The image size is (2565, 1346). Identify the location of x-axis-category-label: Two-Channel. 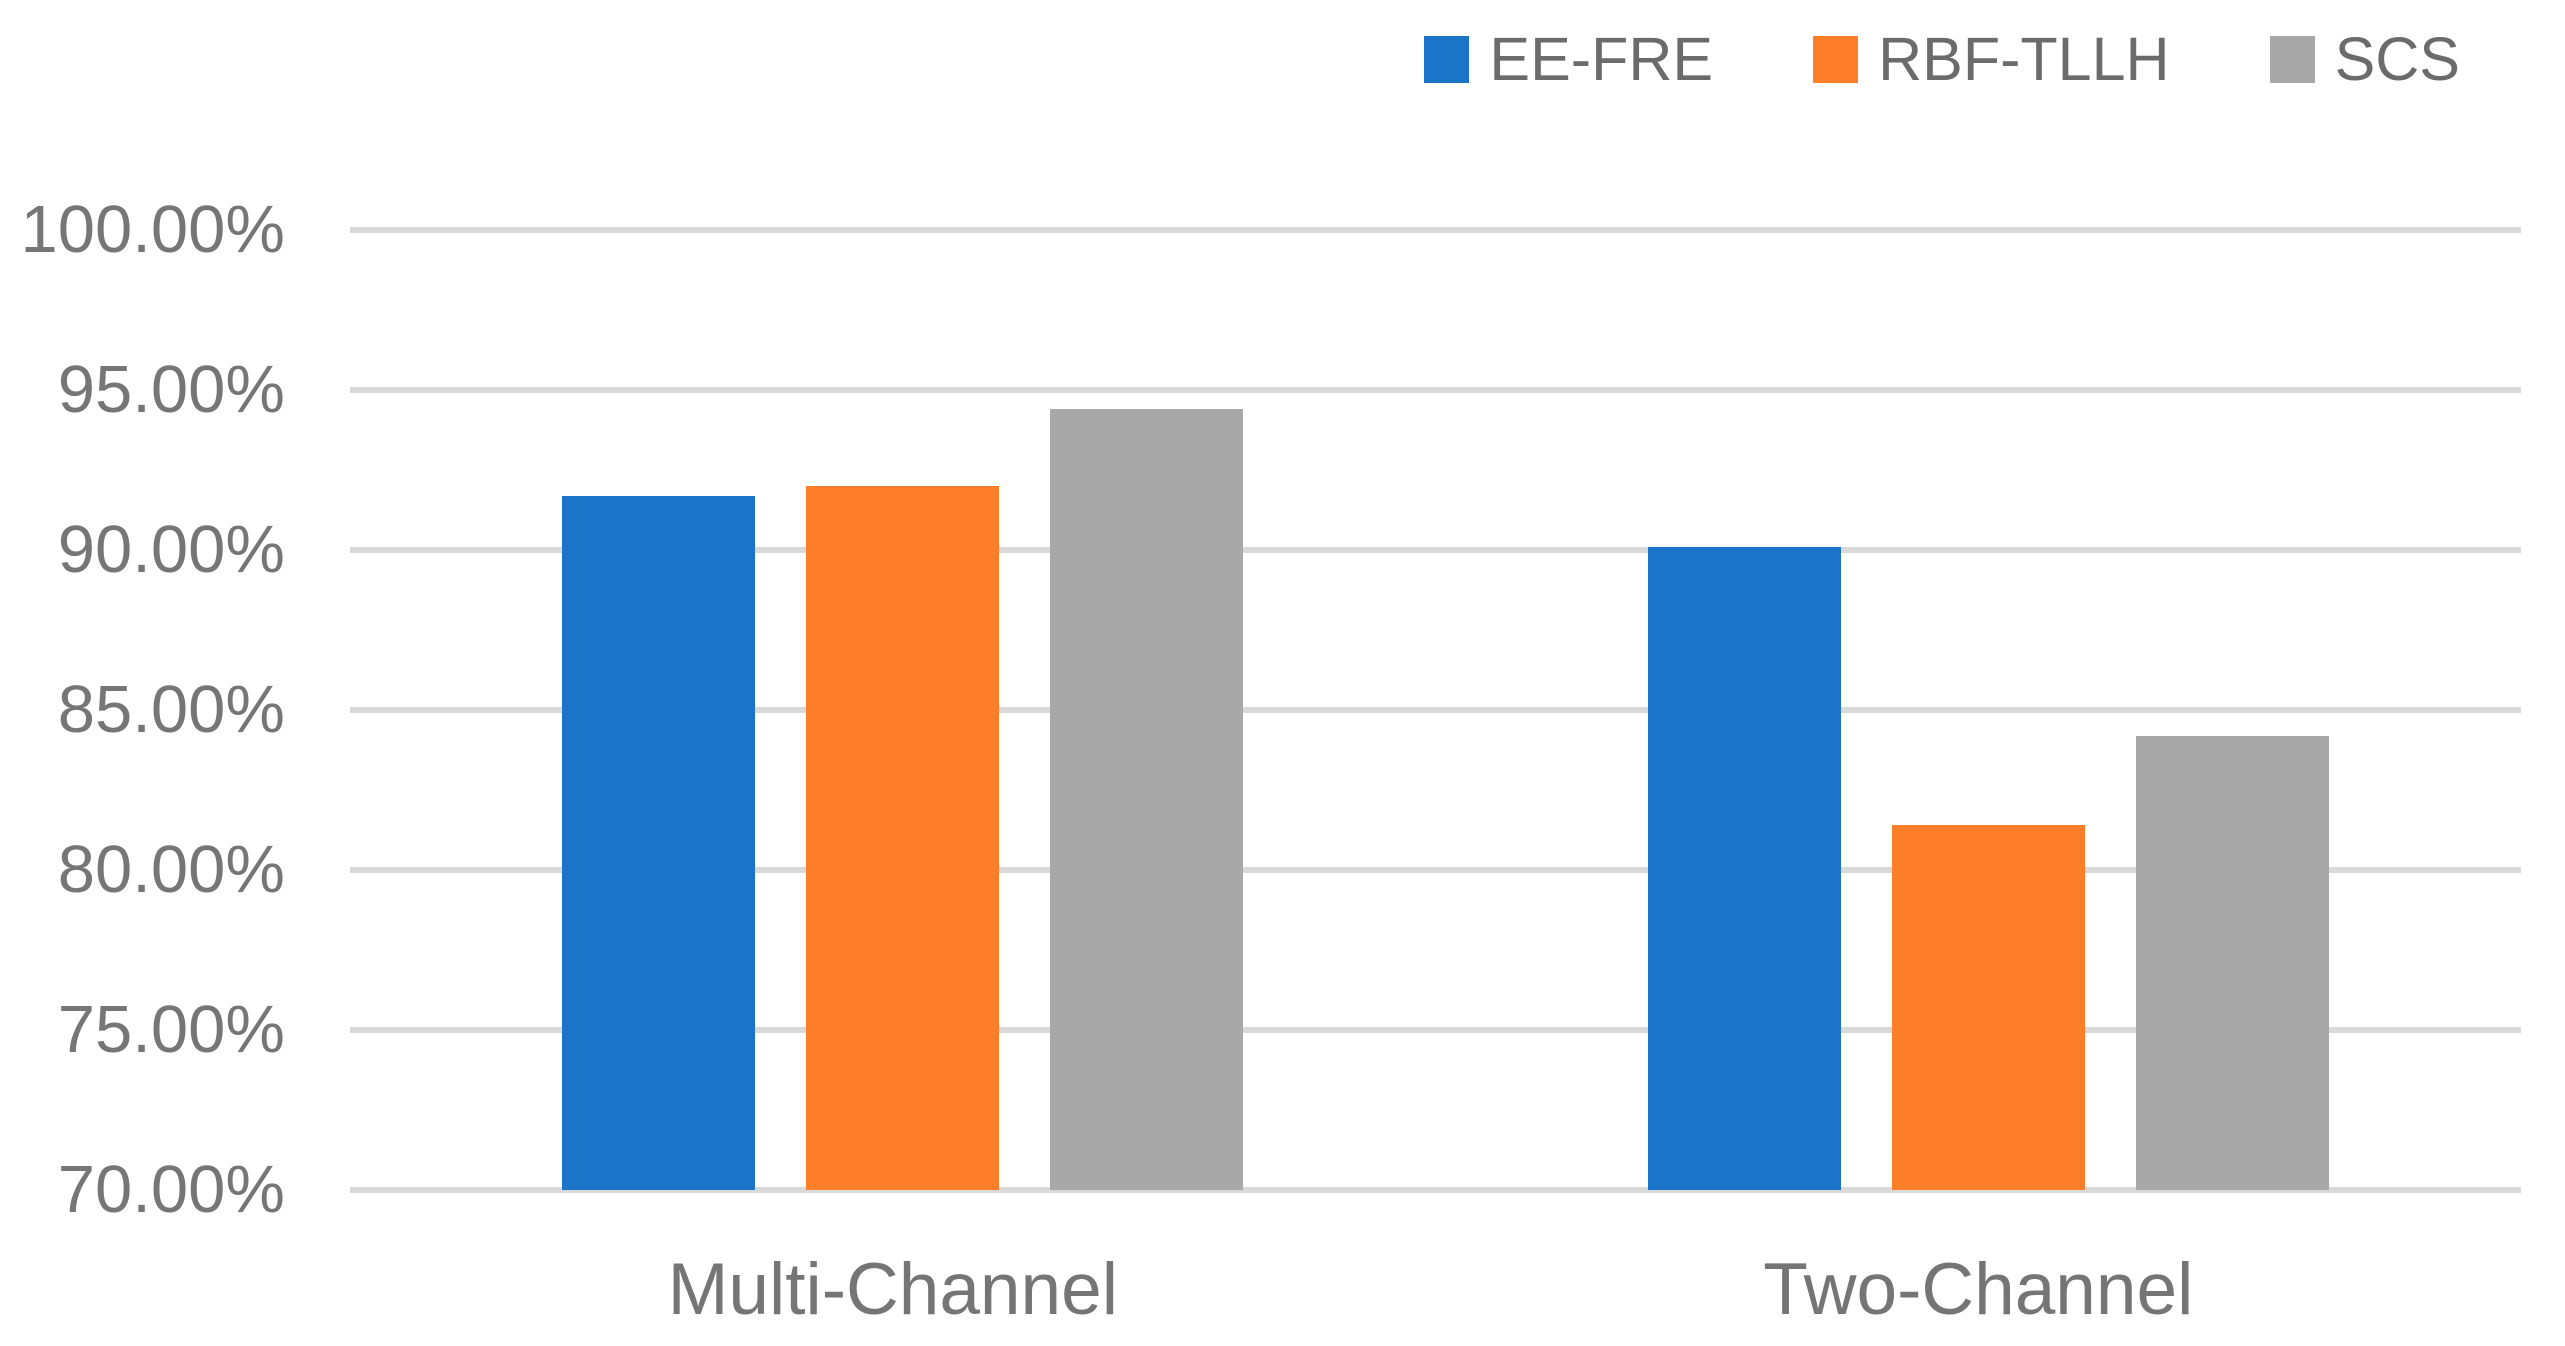
(1978, 1289).